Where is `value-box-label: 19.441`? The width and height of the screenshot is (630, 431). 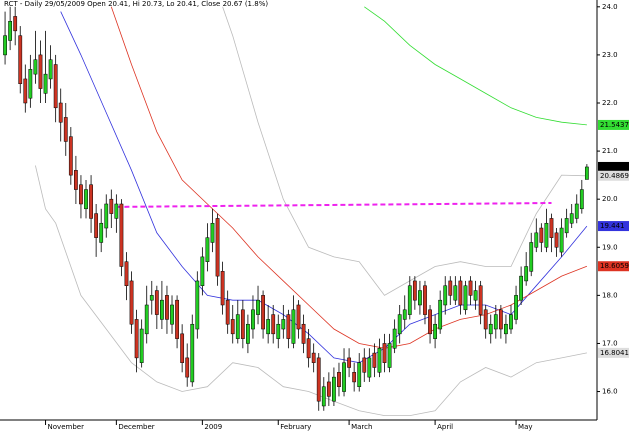 value-box-label: 19.441 is located at coordinates (612, 226).